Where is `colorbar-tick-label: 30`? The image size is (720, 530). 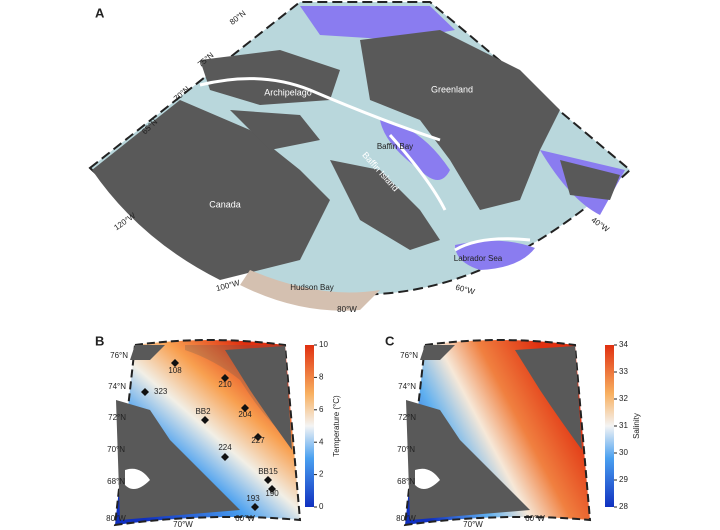 colorbar-tick-label: 30 is located at coordinates (623, 452).